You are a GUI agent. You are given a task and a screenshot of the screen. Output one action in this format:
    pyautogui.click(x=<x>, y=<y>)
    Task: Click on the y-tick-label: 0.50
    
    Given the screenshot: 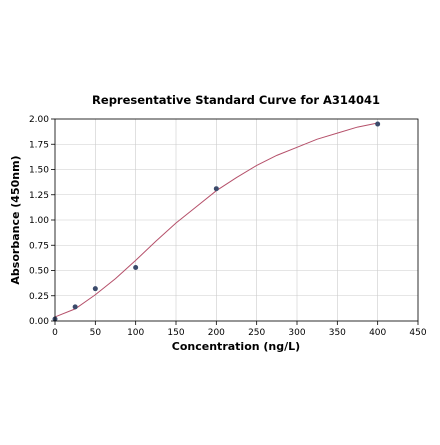 What is the action you would take?
    pyautogui.click(x=39, y=272)
    